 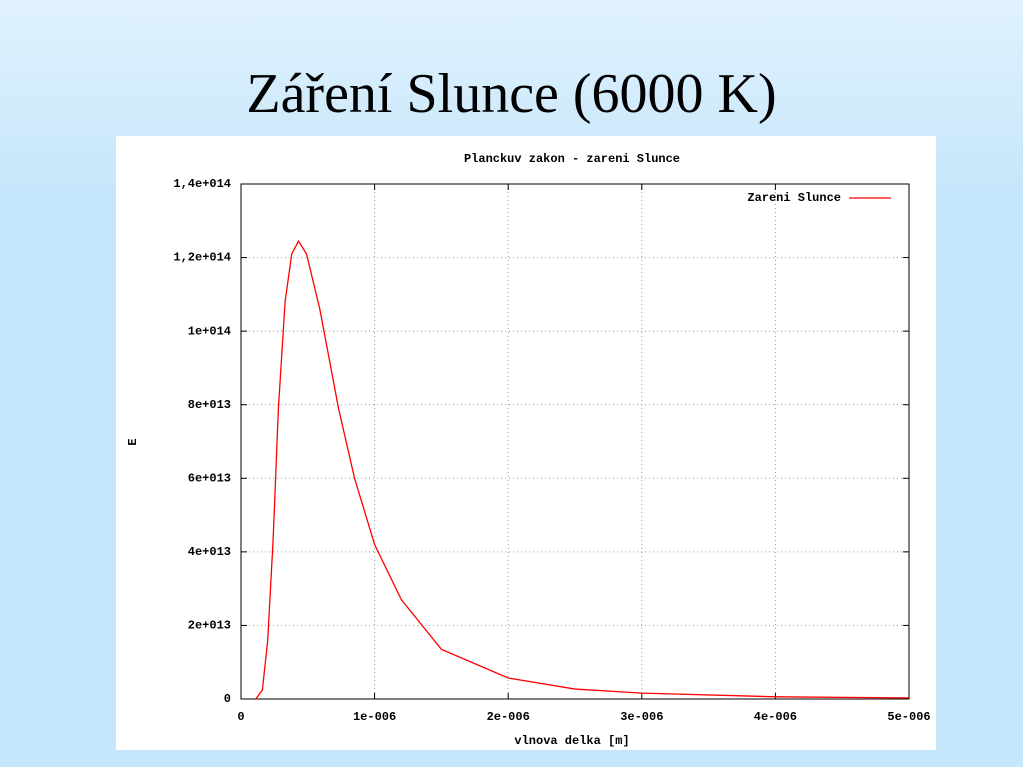 What do you see at coordinates (641, 717) in the screenshot?
I see `x-tick-label: 3e-006` at bounding box center [641, 717].